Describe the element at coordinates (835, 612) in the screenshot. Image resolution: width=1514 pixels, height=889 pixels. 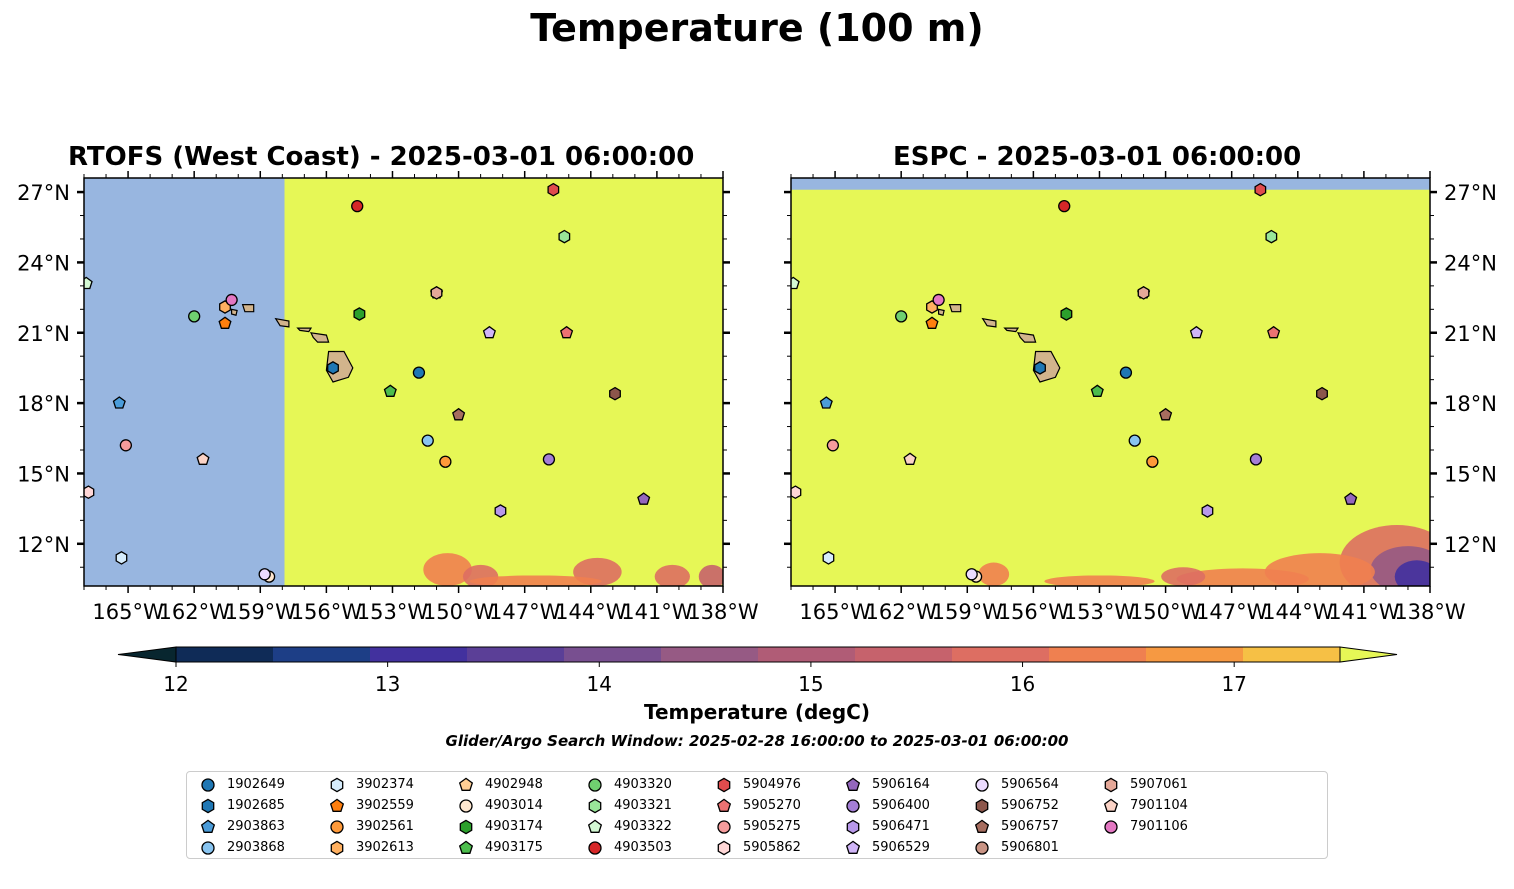
I see `x-tick-label: 165°W` at that location.